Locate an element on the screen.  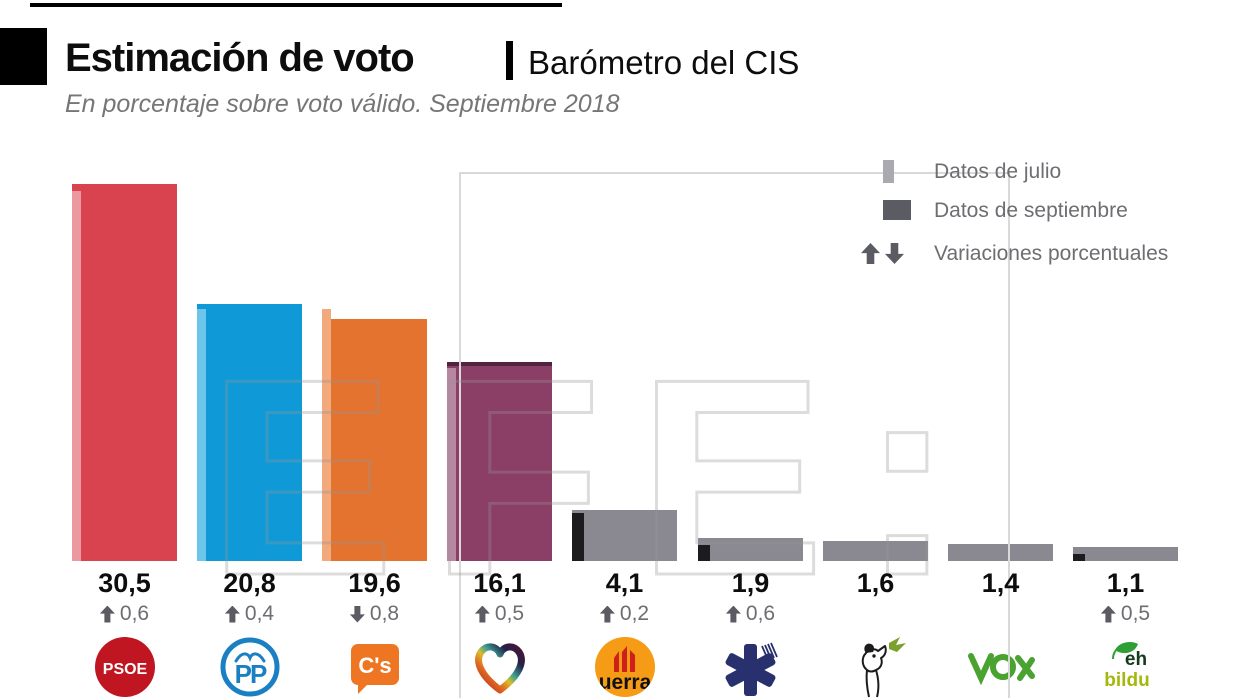
bar-pp is located at coordinates (249, 432).